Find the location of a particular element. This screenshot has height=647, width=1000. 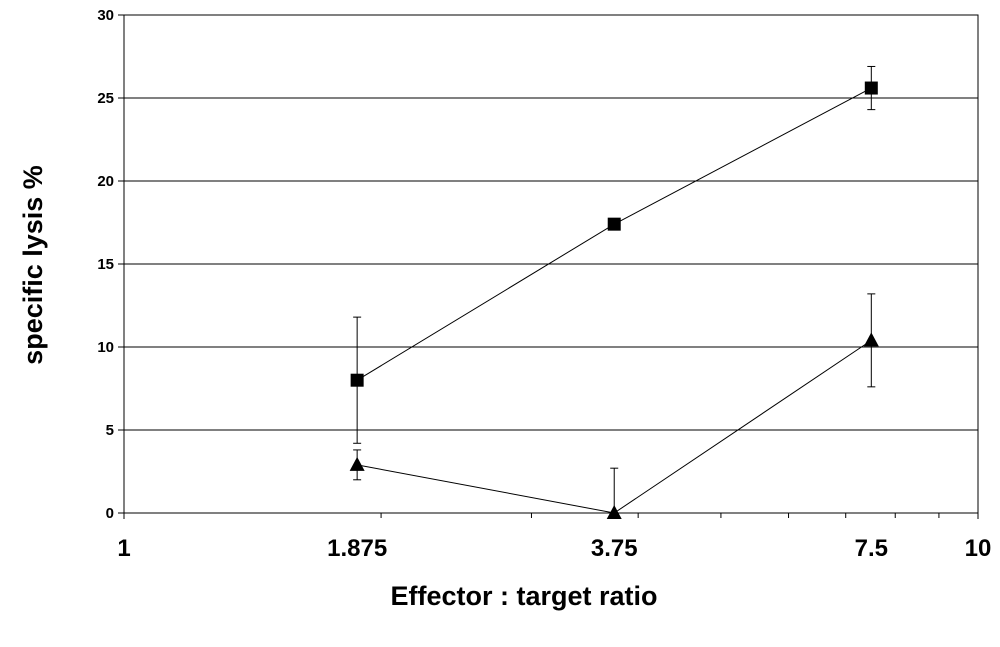

y-axis-title: specific lysis % is located at coordinates (33, 265).